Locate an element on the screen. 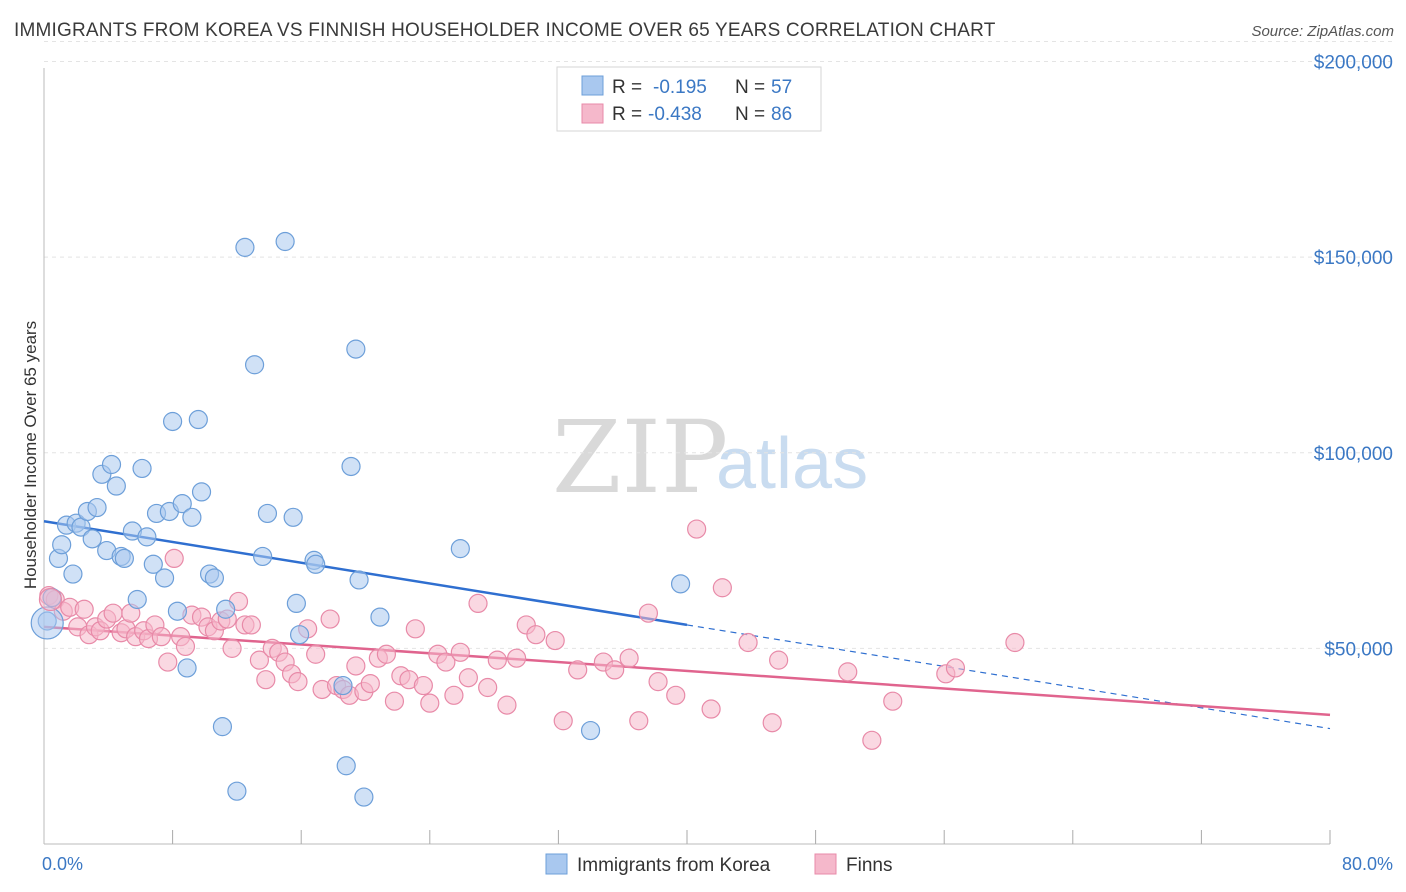 This screenshot has width=1406, height=892. trend-line-korea-extension is located at coordinates (1008, 677).